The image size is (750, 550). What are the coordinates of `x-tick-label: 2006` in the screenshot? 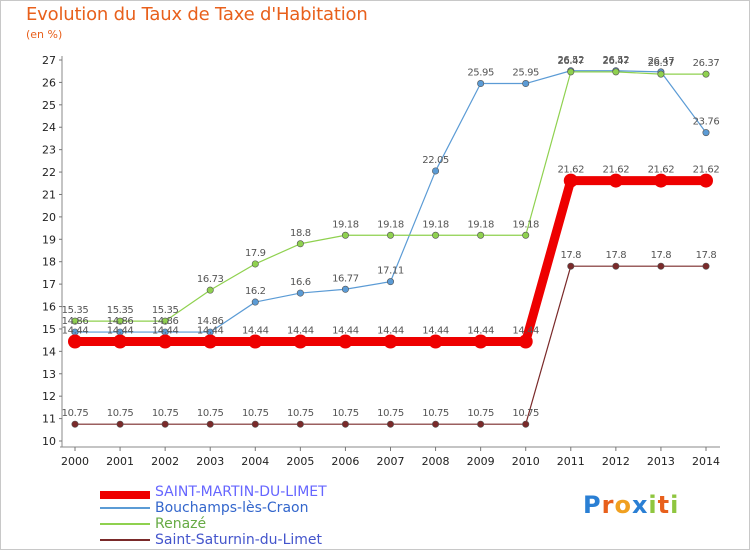 It's located at (345, 461).